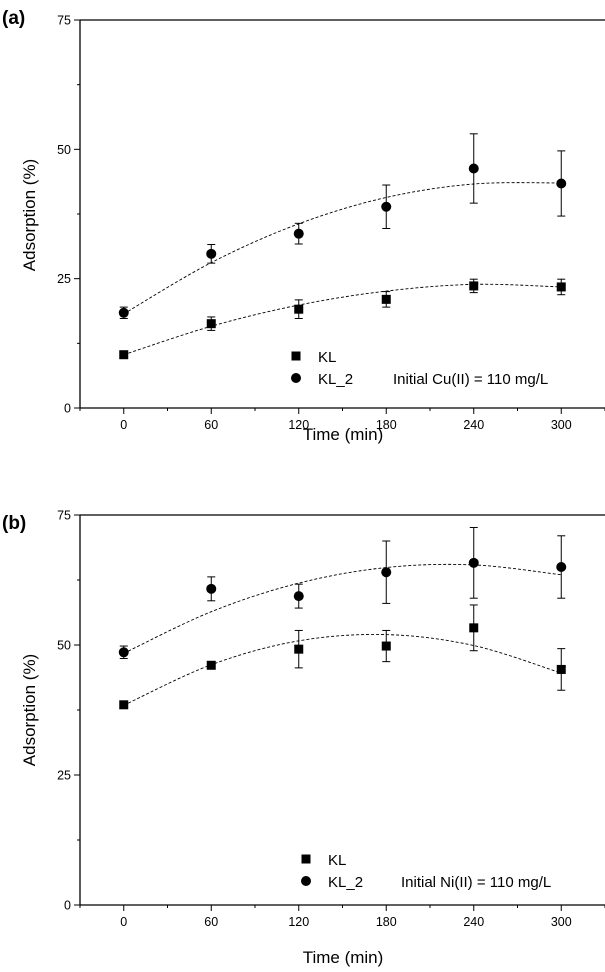 The image size is (605, 972). Describe the element at coordinates (123, 922) in the screenshot. I see `panel-b-x-tick-label: 0` at that location.